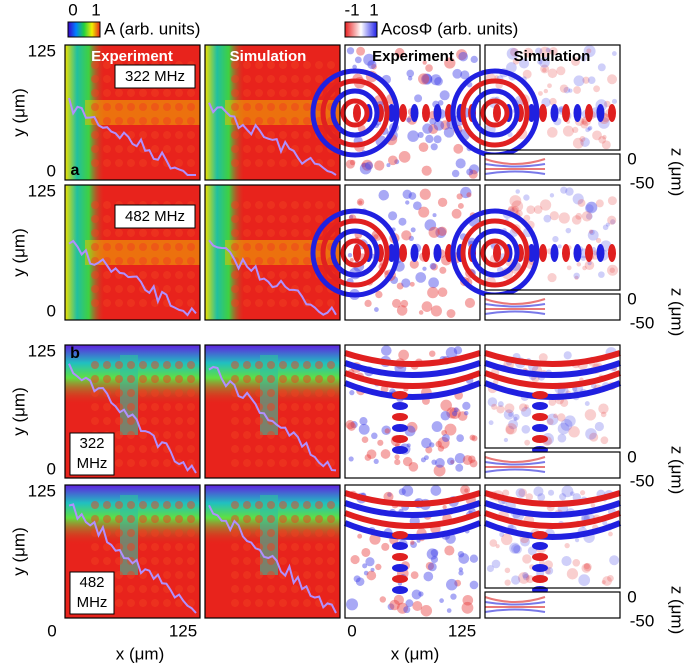 The image size is (688, 666). What do you see at coordinates (631, 298) in the screenshot?
I see `z-tick-label: 0` at bounding box center [631, 298].